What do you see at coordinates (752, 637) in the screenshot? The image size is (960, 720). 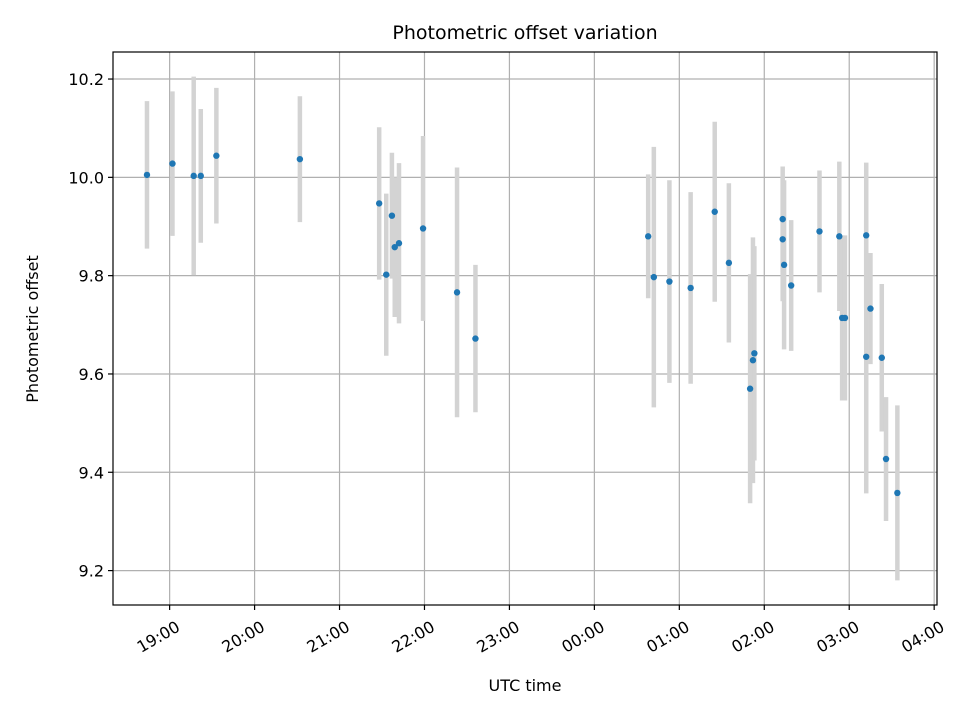 I see `x-tick-label: 02:00` at bounding box center [752, 637].